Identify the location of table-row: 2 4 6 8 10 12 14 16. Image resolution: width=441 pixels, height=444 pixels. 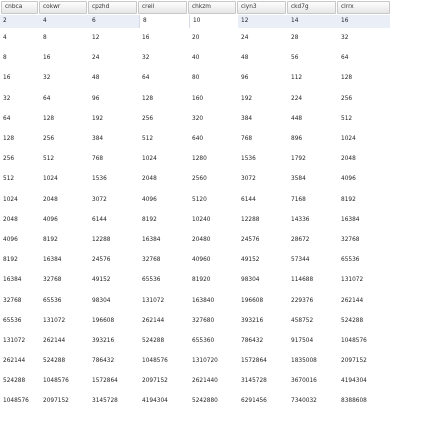
(195, 21).